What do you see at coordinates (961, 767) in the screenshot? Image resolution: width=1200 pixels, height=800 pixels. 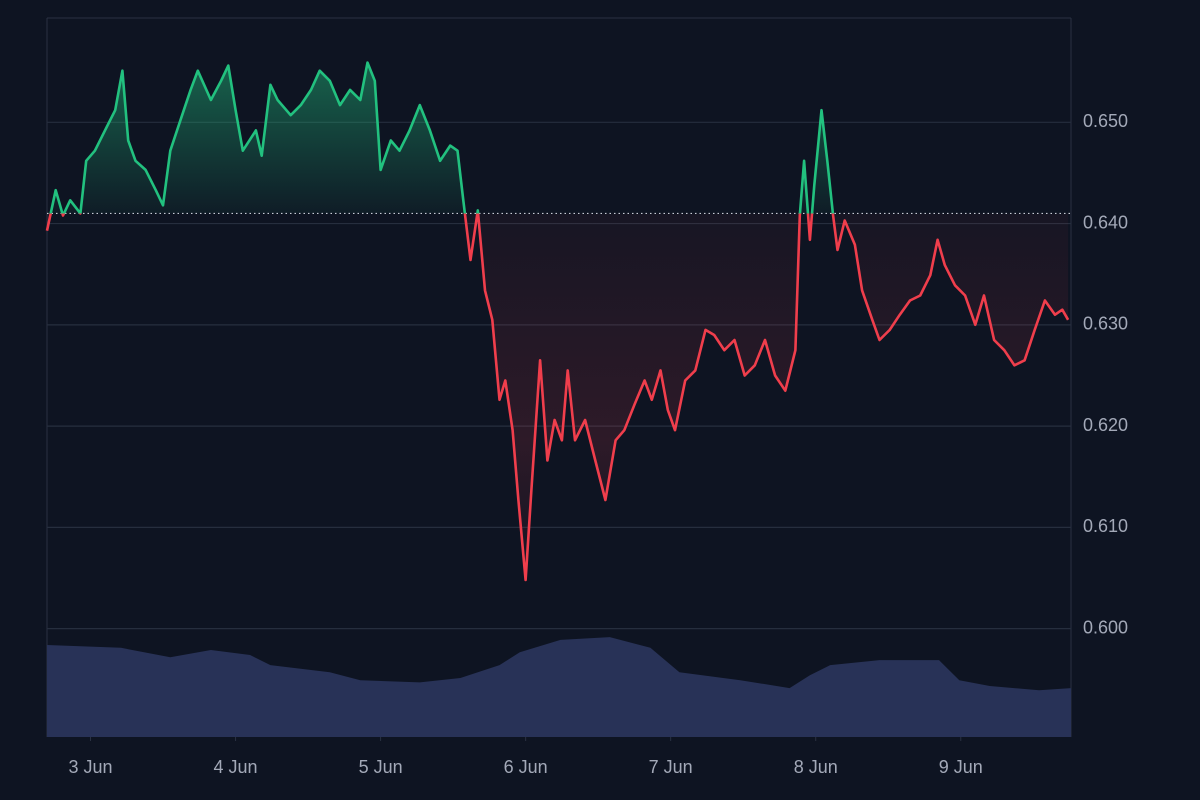 I see `x-tick-label: 9 Jun` at bounding box center [961, 767].